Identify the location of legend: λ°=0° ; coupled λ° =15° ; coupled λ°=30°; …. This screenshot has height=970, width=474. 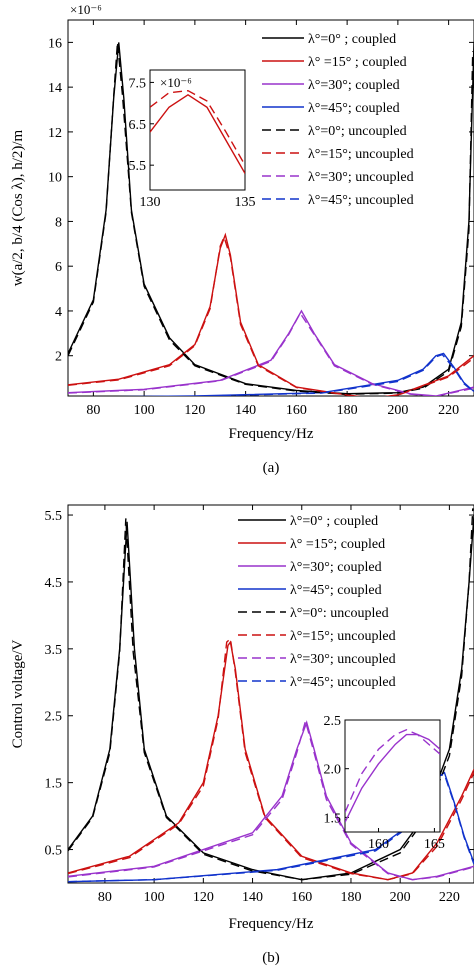
(338, 120).